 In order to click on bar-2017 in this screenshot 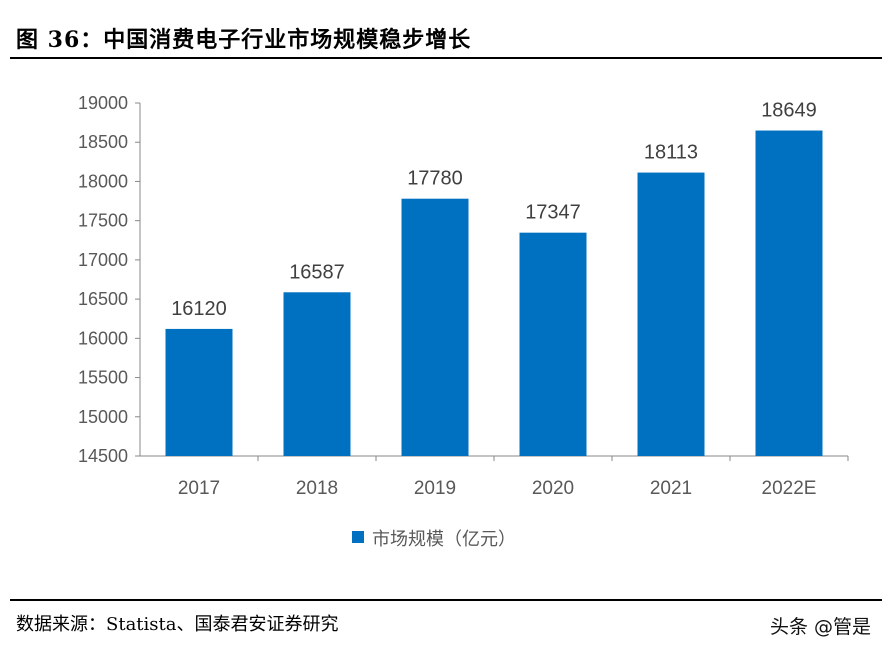, I will do `click(199, 392)`.